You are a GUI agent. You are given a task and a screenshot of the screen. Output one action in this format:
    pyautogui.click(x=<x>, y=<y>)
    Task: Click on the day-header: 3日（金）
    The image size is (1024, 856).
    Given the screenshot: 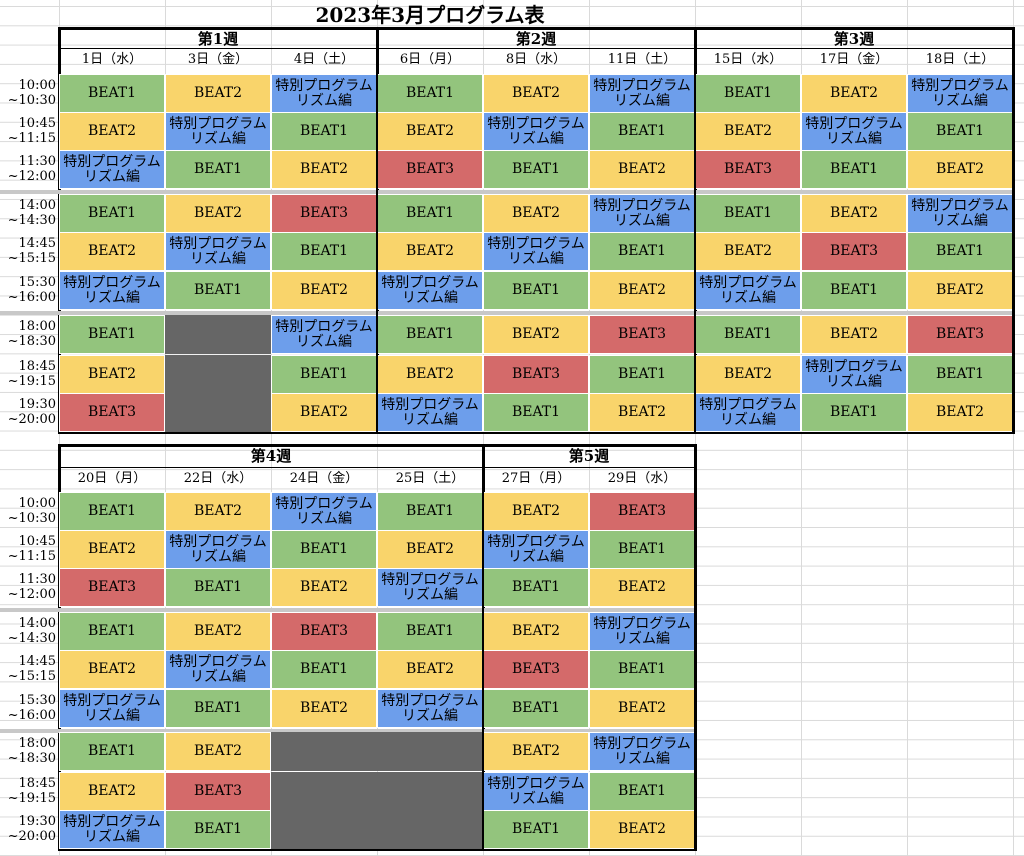 What is the action you would take?
    pyautogui.click(x=218, y=59)
    